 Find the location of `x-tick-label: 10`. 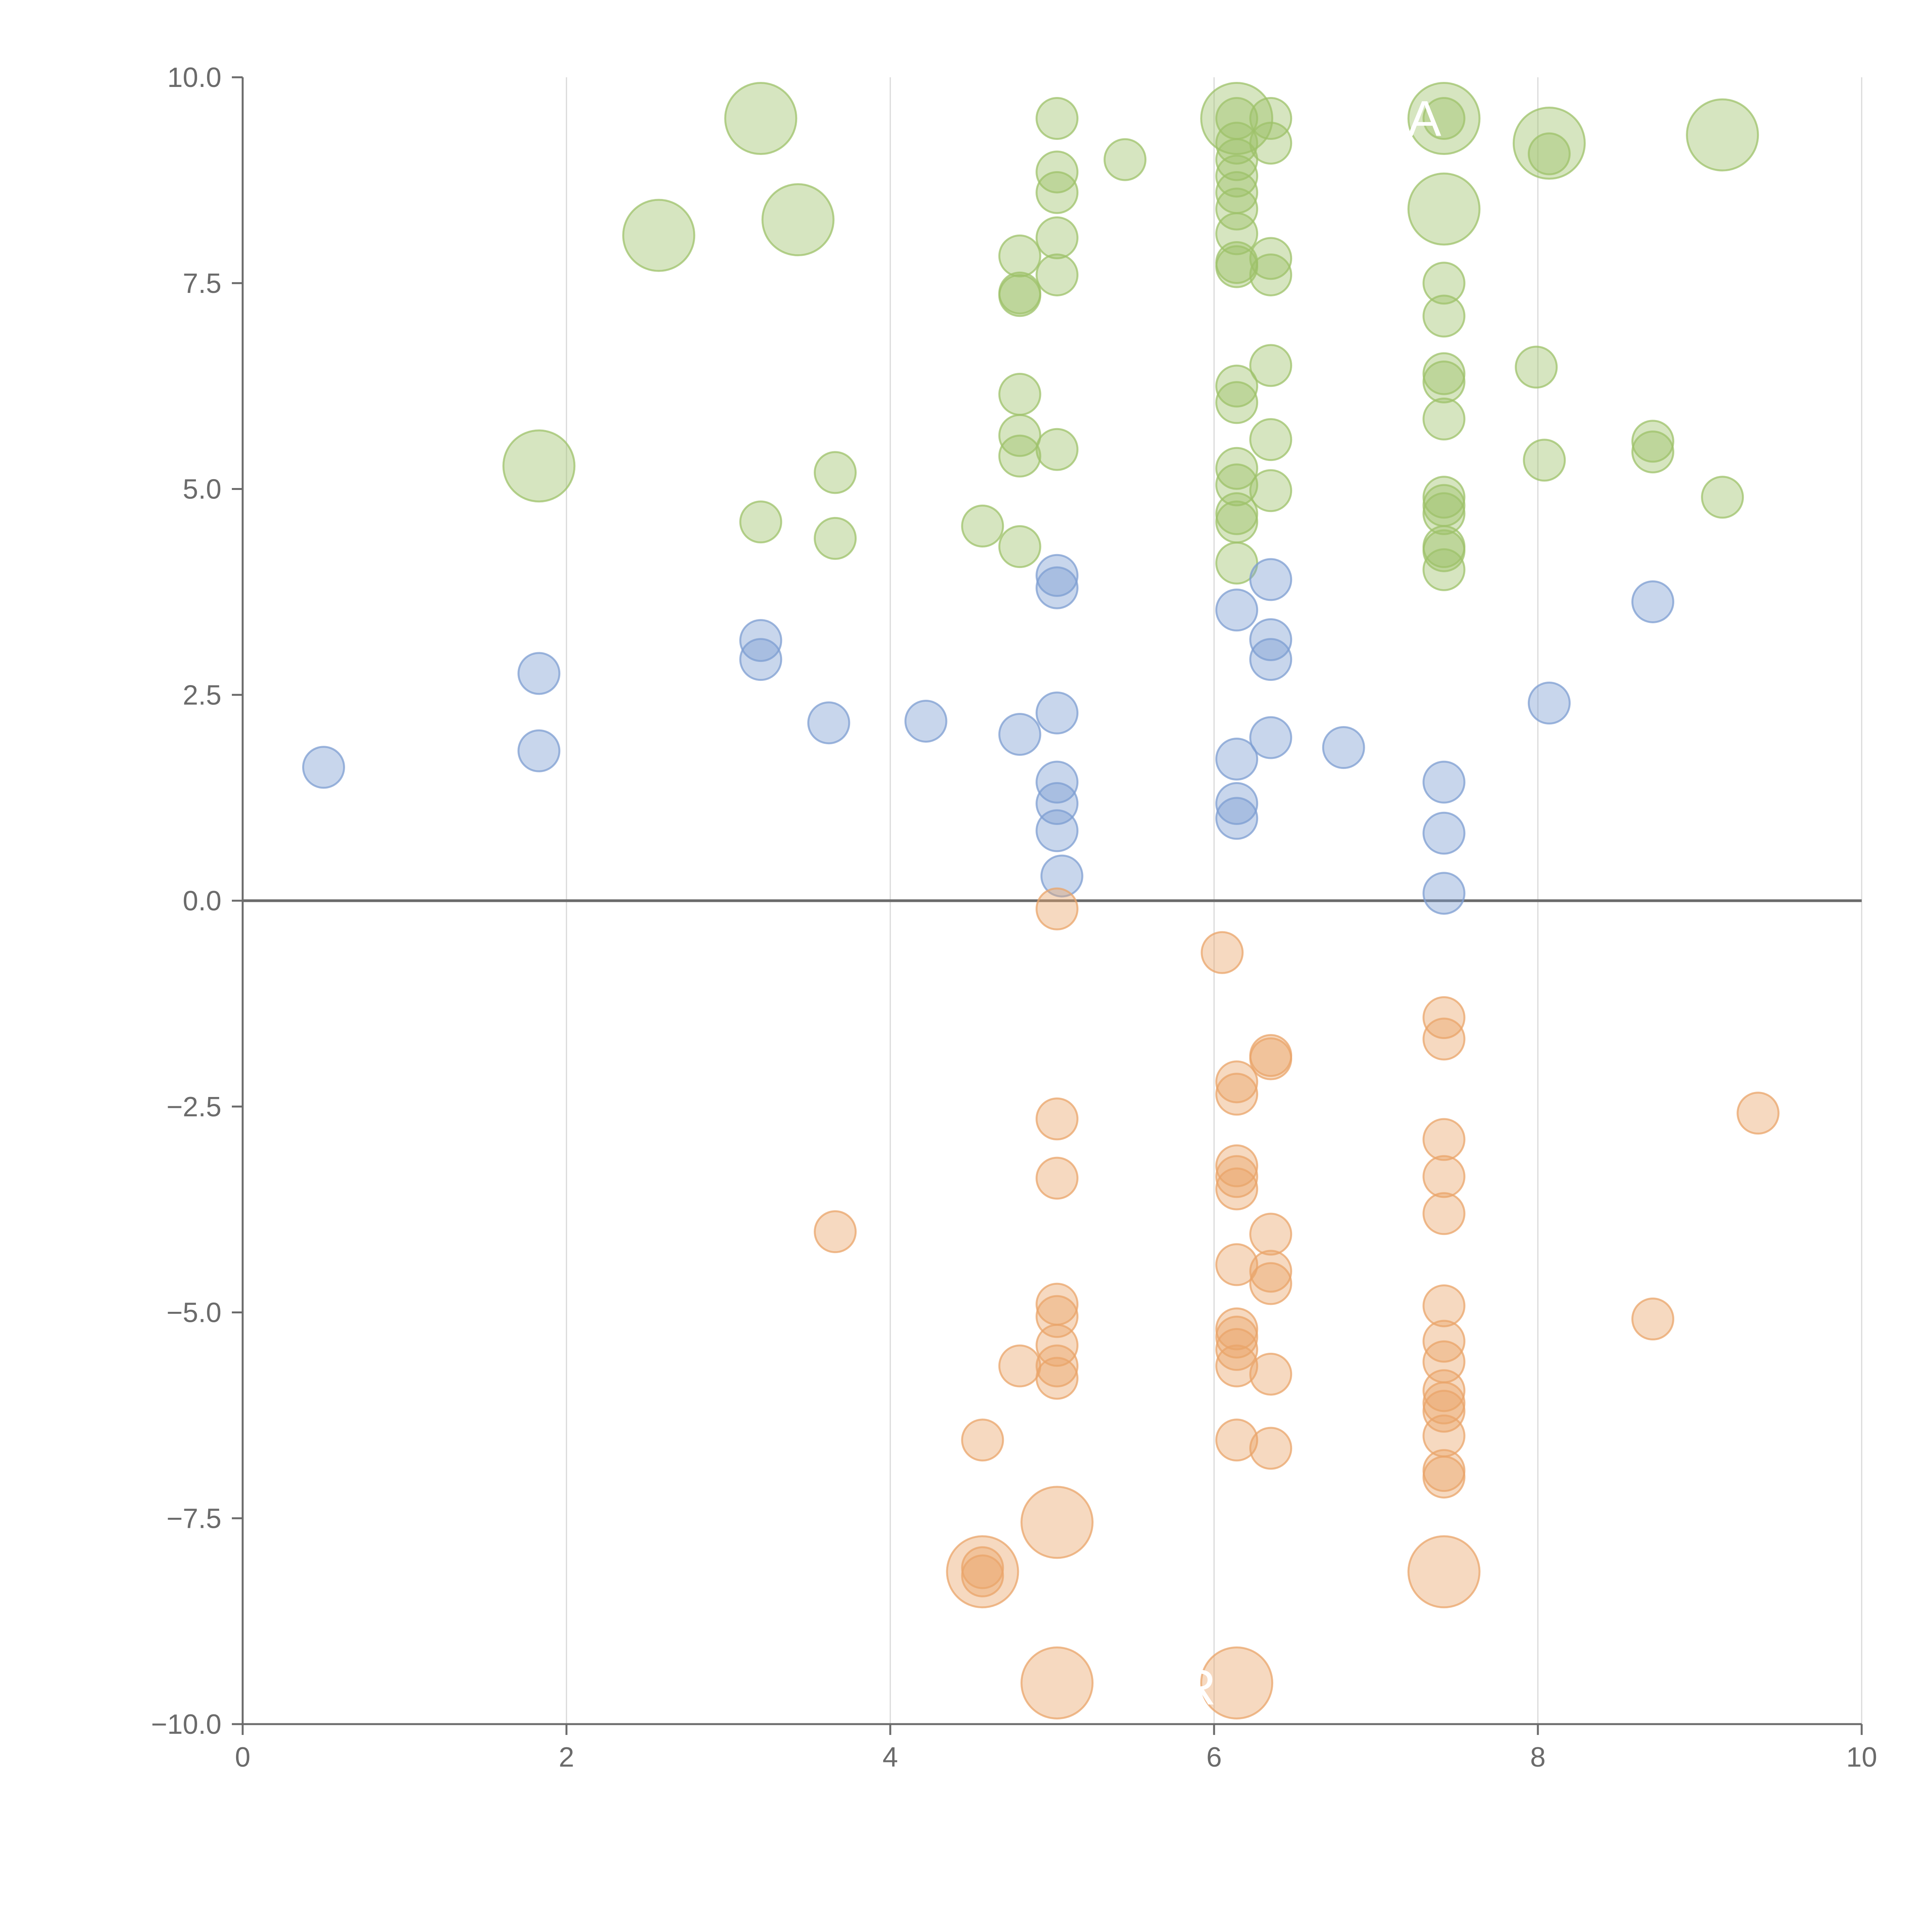

x-tick-label: 10 is located at coordinates (1862, 1757).